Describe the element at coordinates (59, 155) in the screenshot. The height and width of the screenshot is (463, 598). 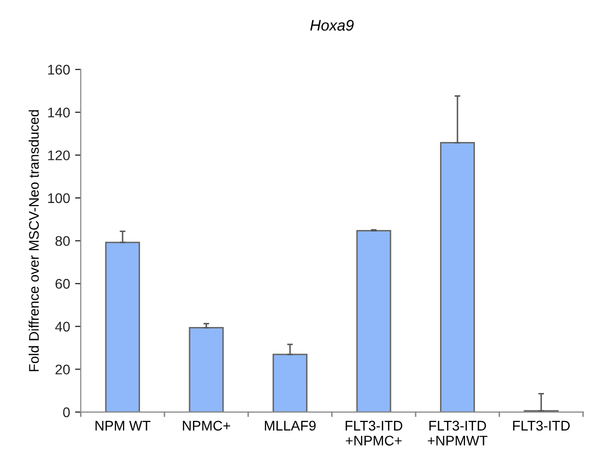
I see `y-tick-label: 120` at that location.